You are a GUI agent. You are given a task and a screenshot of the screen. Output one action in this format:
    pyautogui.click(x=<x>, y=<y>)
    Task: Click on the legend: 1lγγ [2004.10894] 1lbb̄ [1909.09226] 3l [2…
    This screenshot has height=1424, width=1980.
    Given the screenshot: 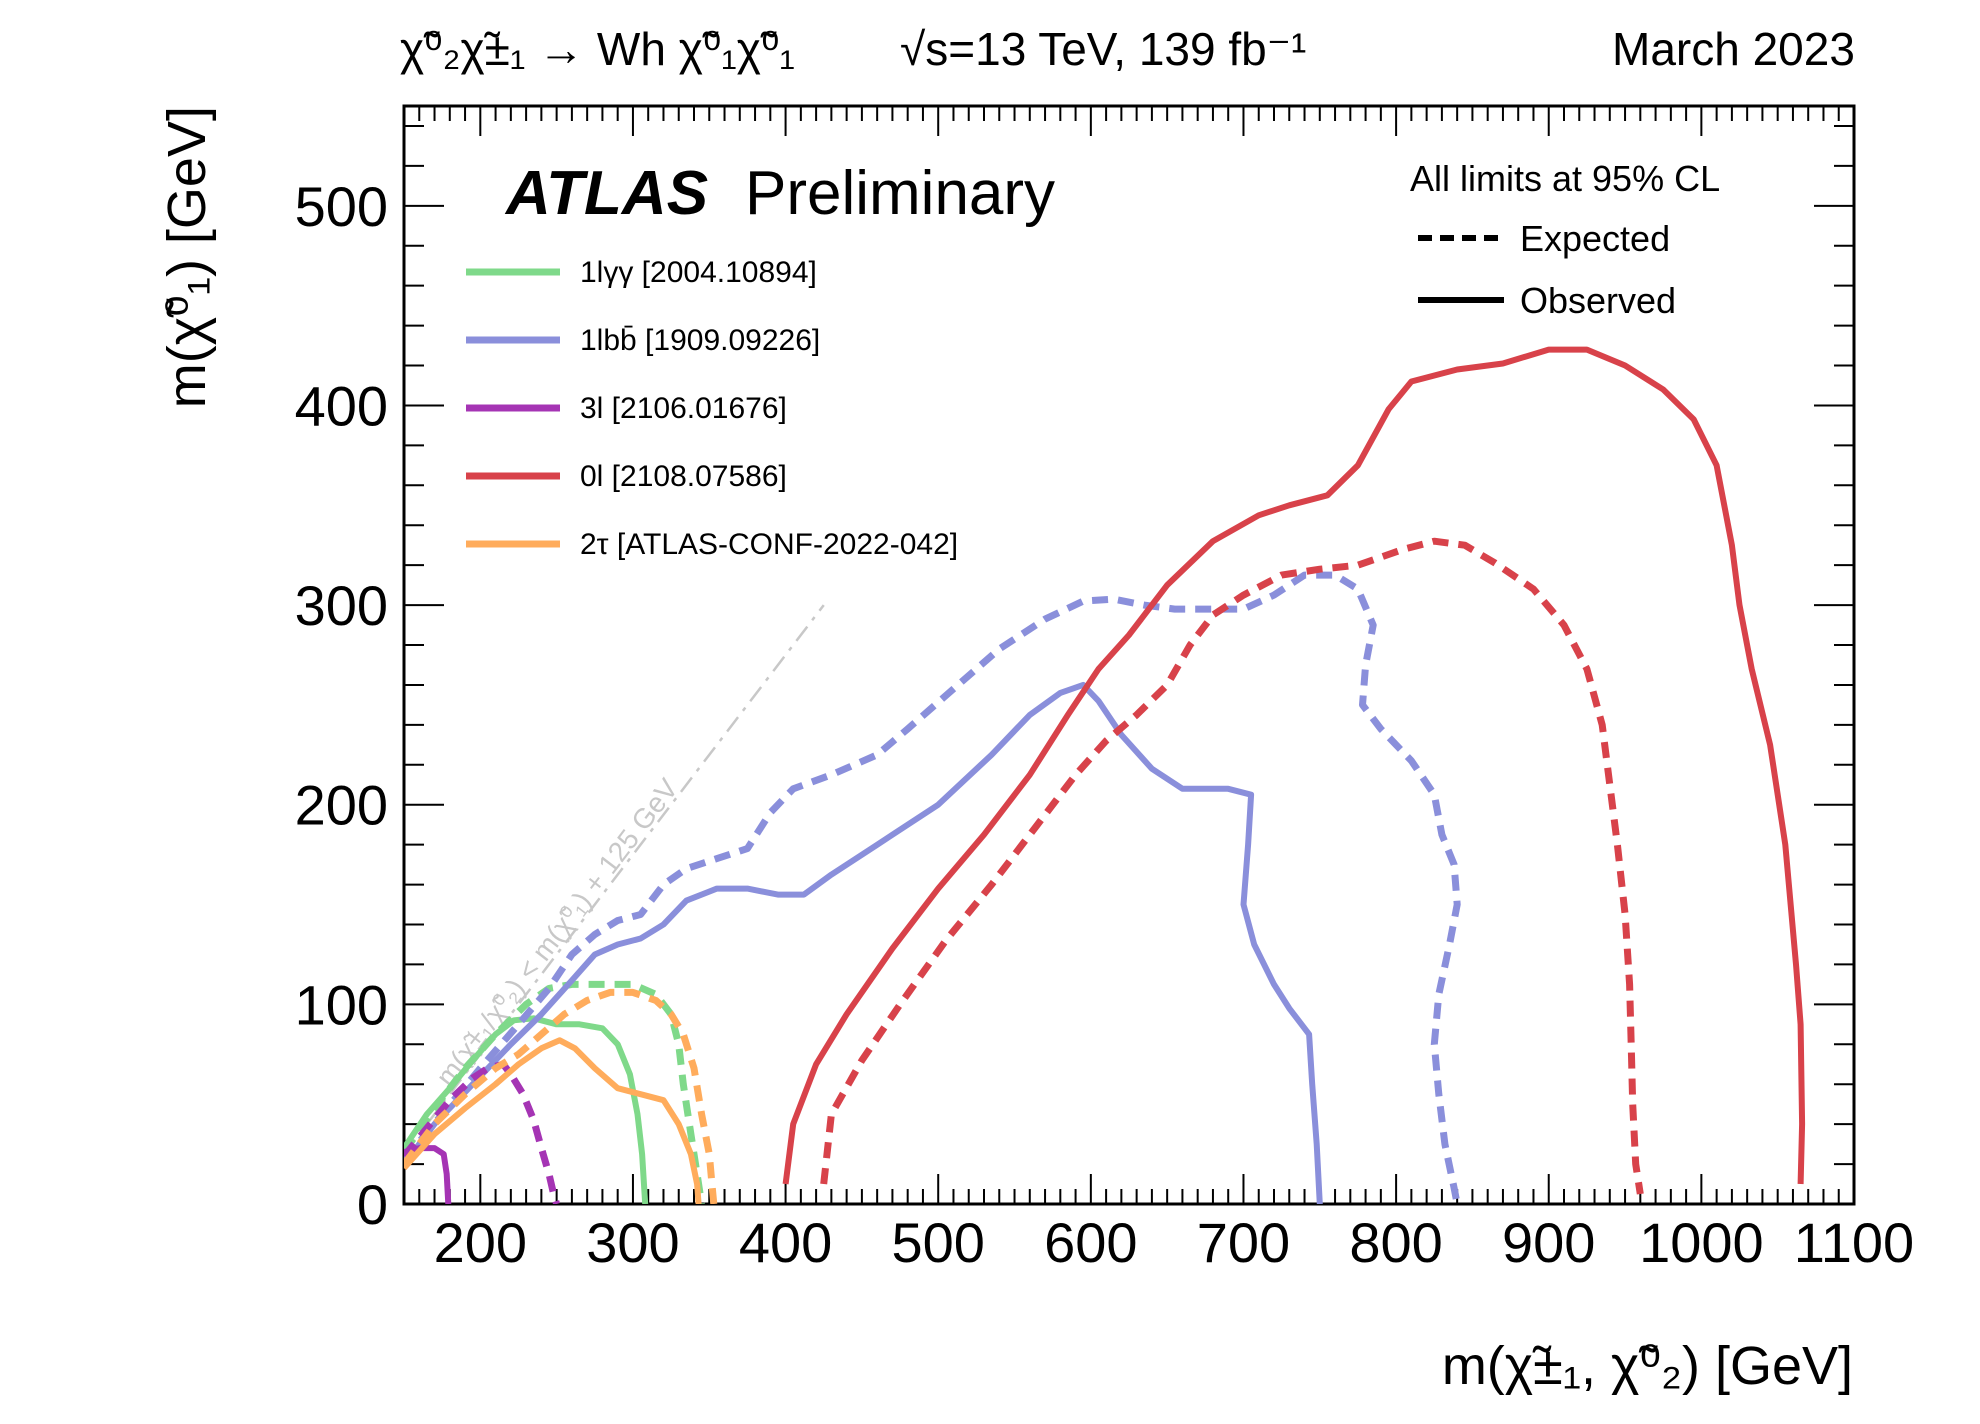 What is the action you would take?
    pyautogui.click(x=712, y=408)
    